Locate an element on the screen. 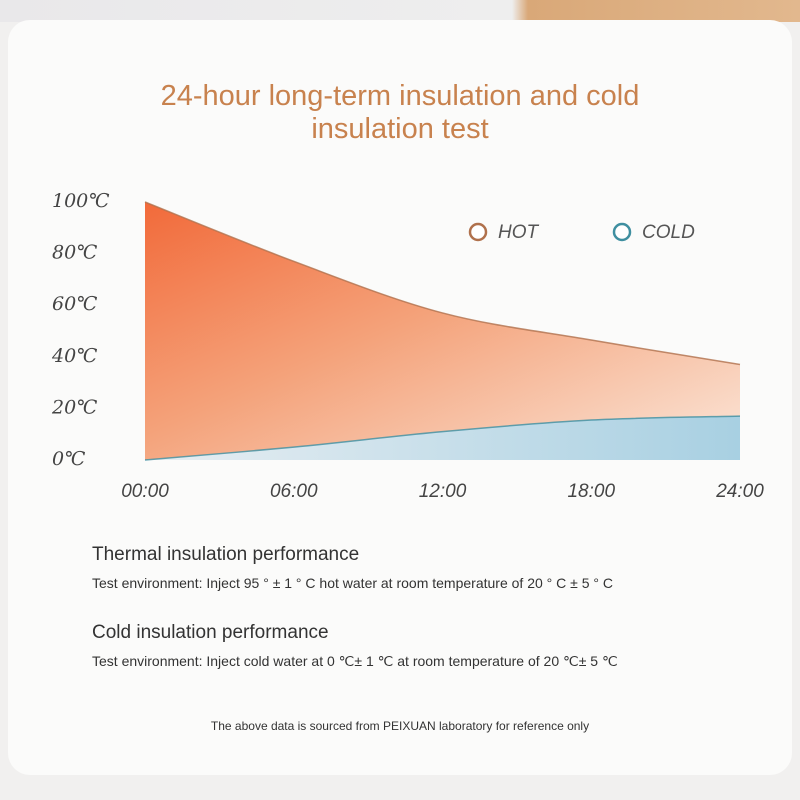  legend-label: HOT is located at coordinates (519, 232).